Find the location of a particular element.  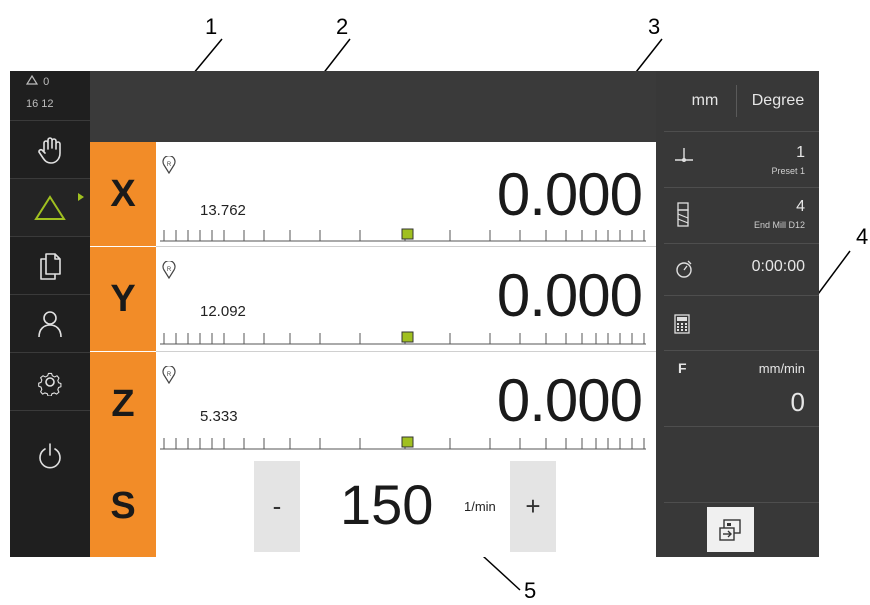

gear-icon is located at coordinates (50, 384).